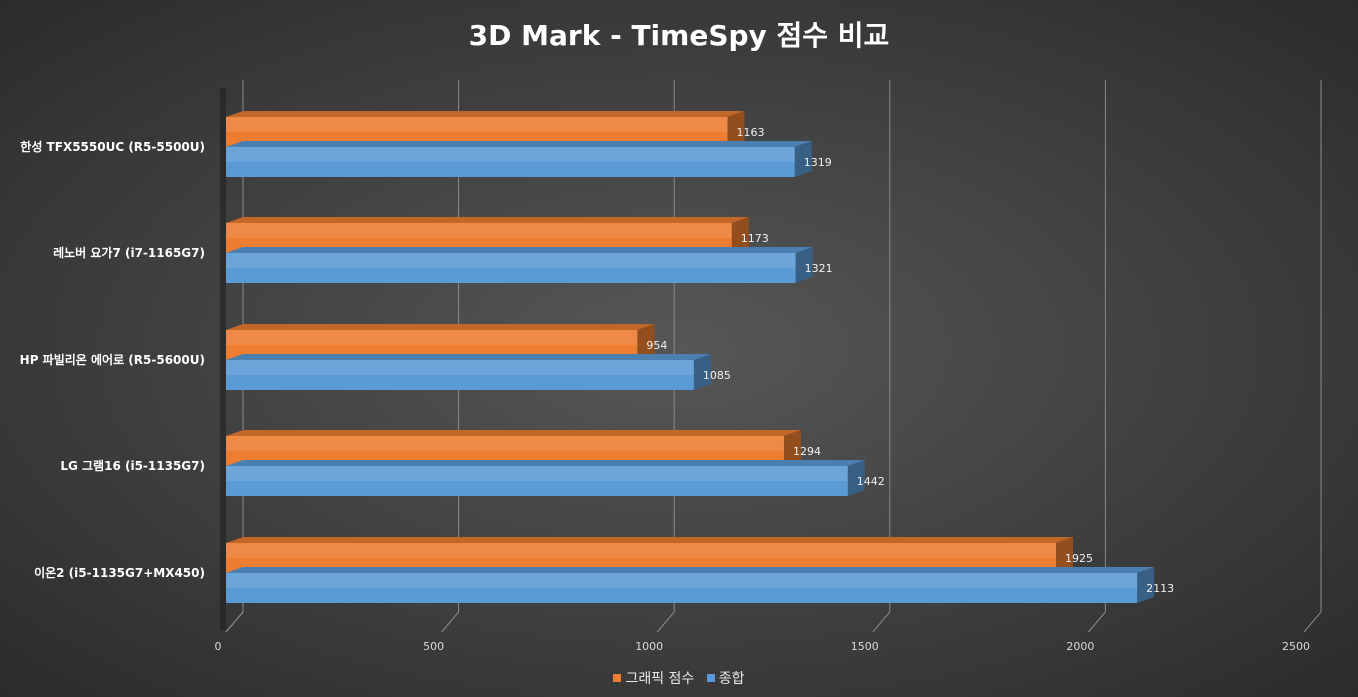 This screenshot has width=1358, height=697. What do you see at coordinates (731, 679) in the screenshot?
I see `legend-label-overall: 종합` at bounding box center [731, 679].